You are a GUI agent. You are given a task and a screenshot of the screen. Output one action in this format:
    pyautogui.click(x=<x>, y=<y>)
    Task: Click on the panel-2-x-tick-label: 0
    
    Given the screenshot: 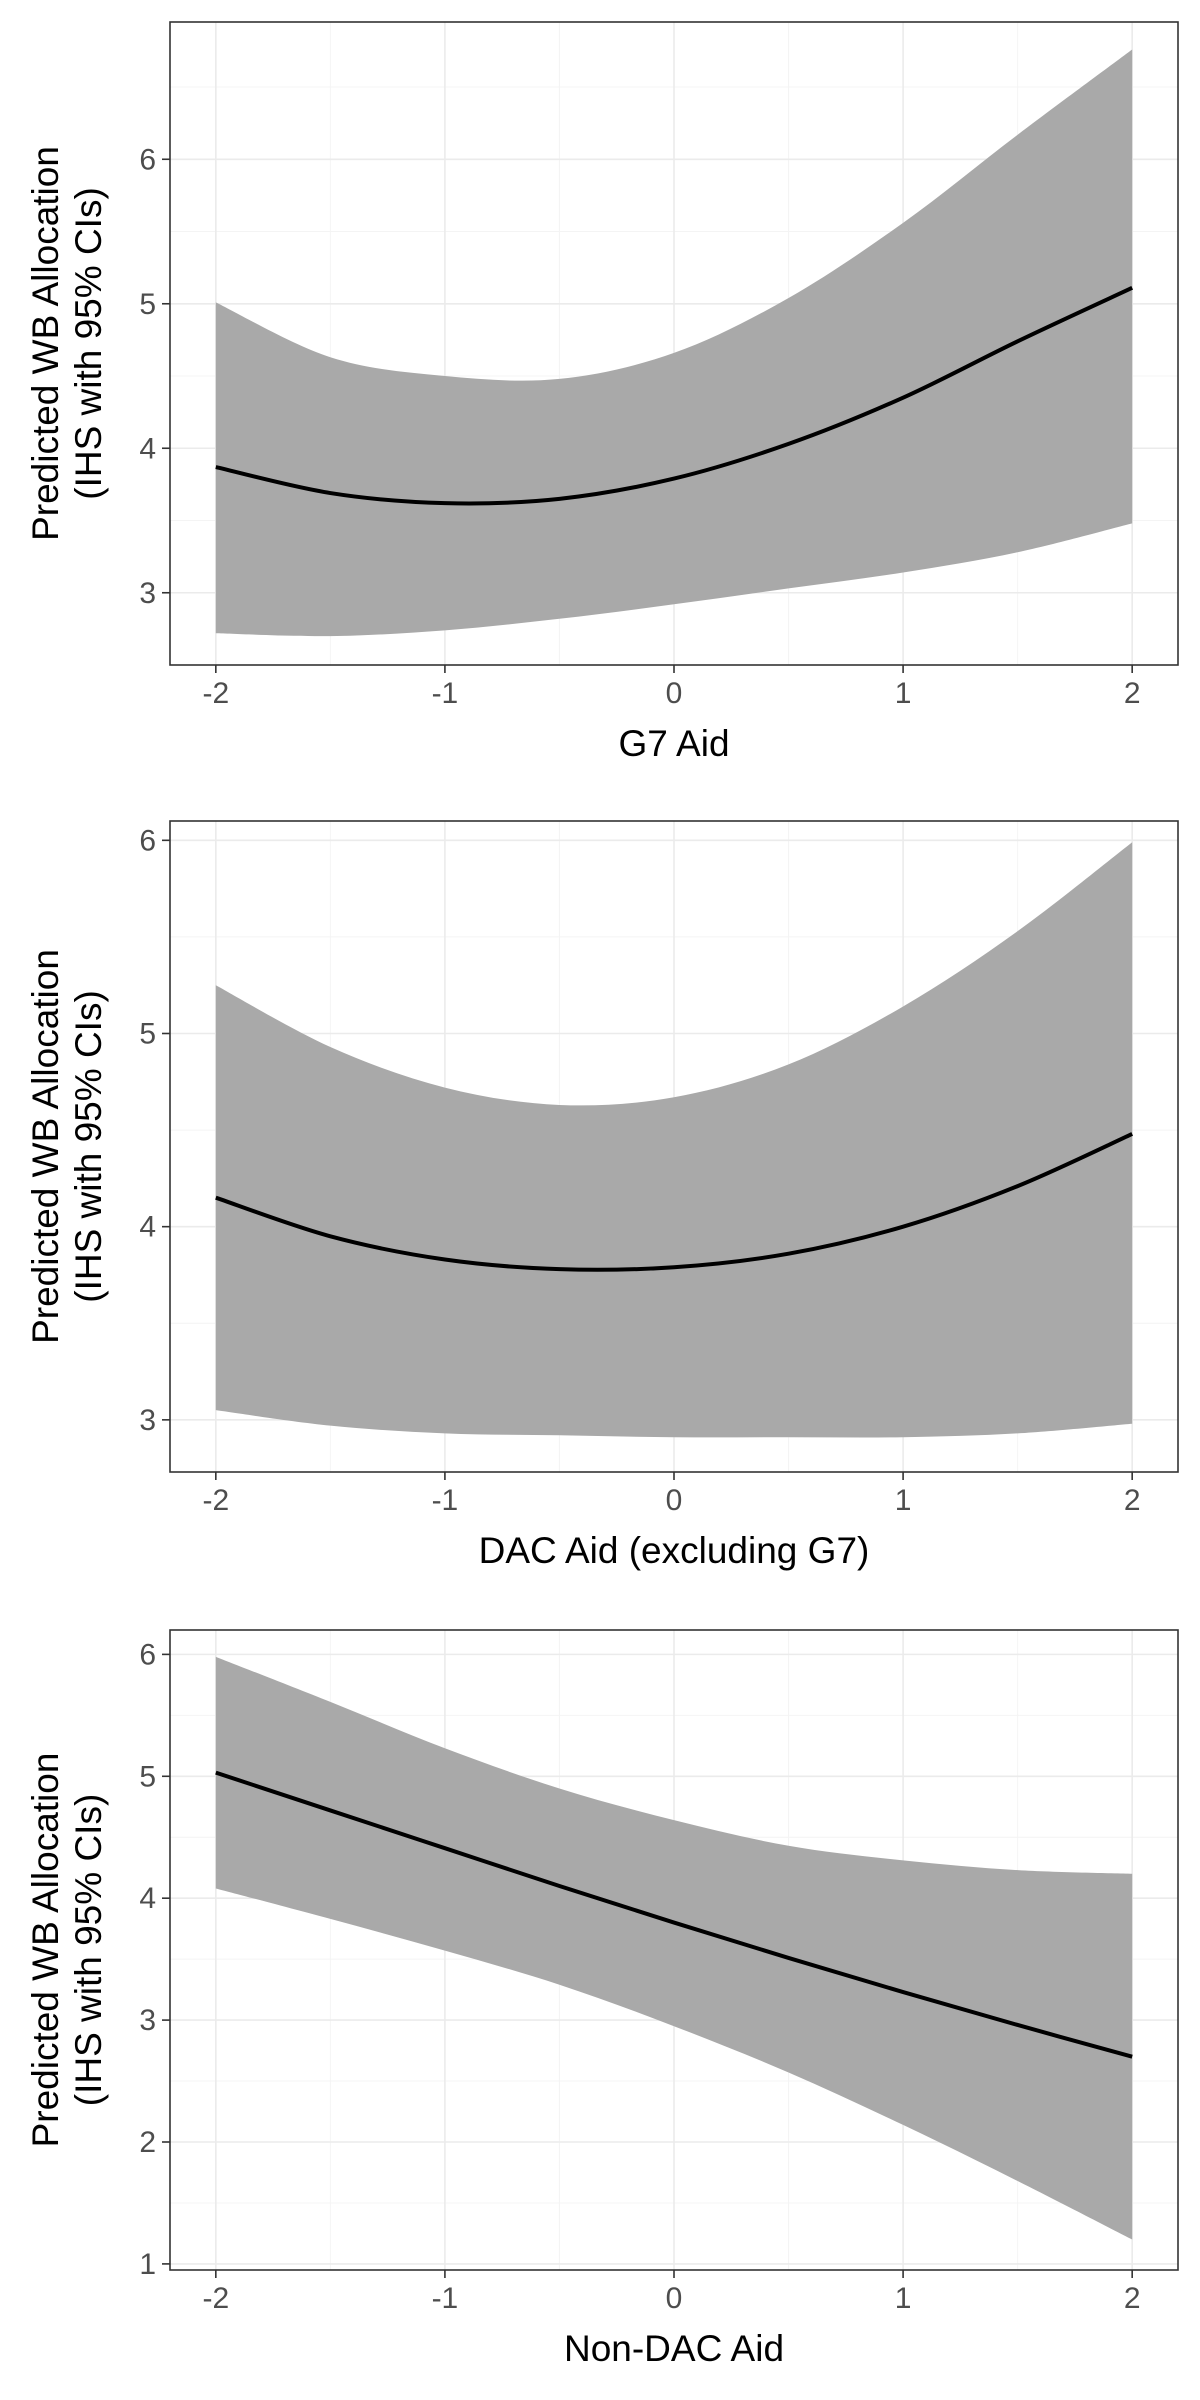 What is the action you would take?
    pyautogui.click(x=674, y=1500)
    